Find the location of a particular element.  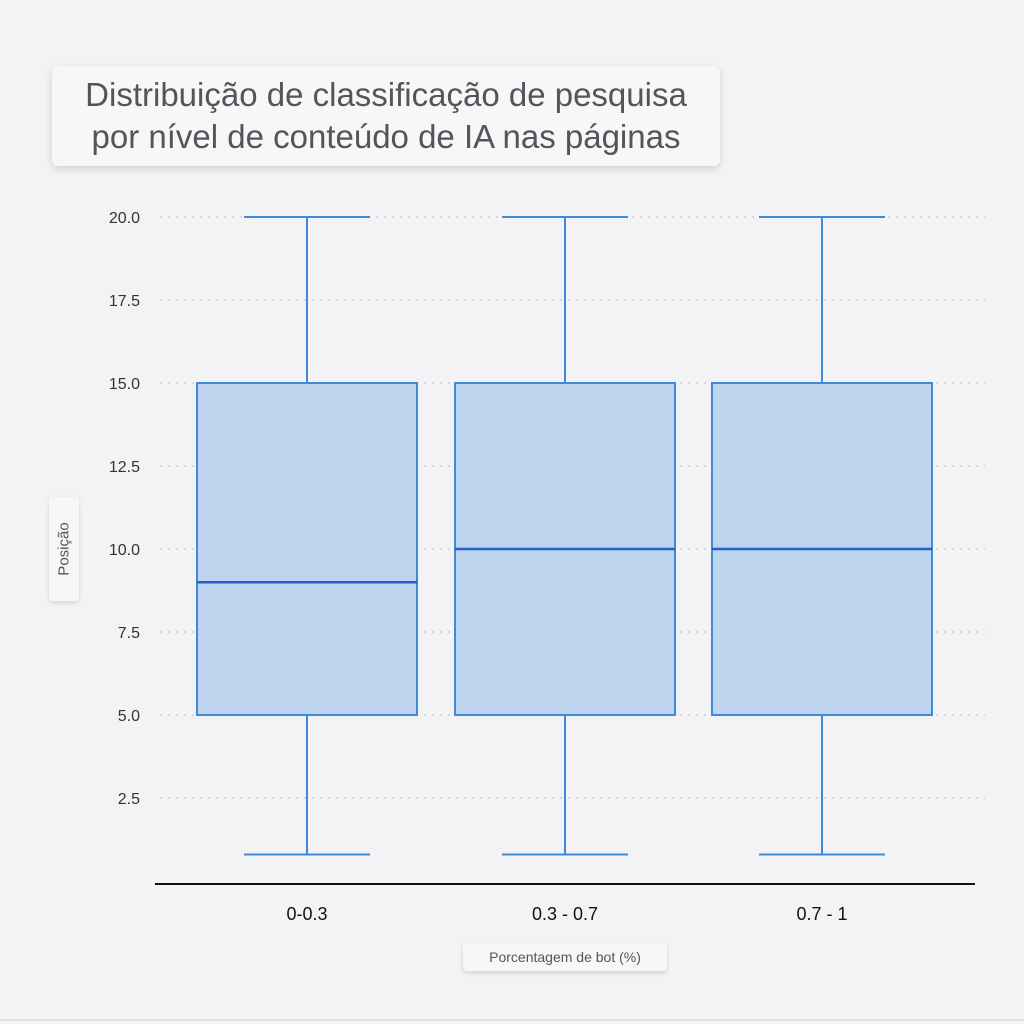

bottom-divider is located at coordinates (512, 1020).